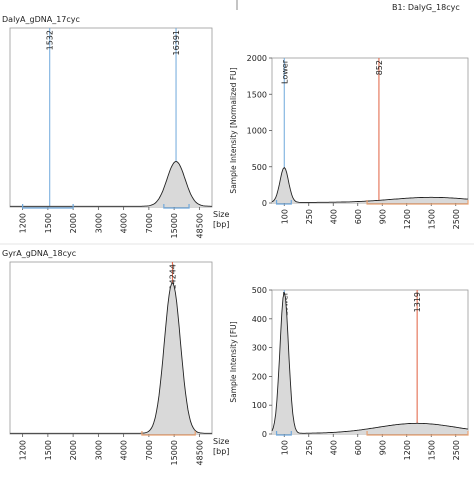 The image size is (474, 478). I want to click on panel-title: DalyA_gDNA_17cyc, so click(41, 19).